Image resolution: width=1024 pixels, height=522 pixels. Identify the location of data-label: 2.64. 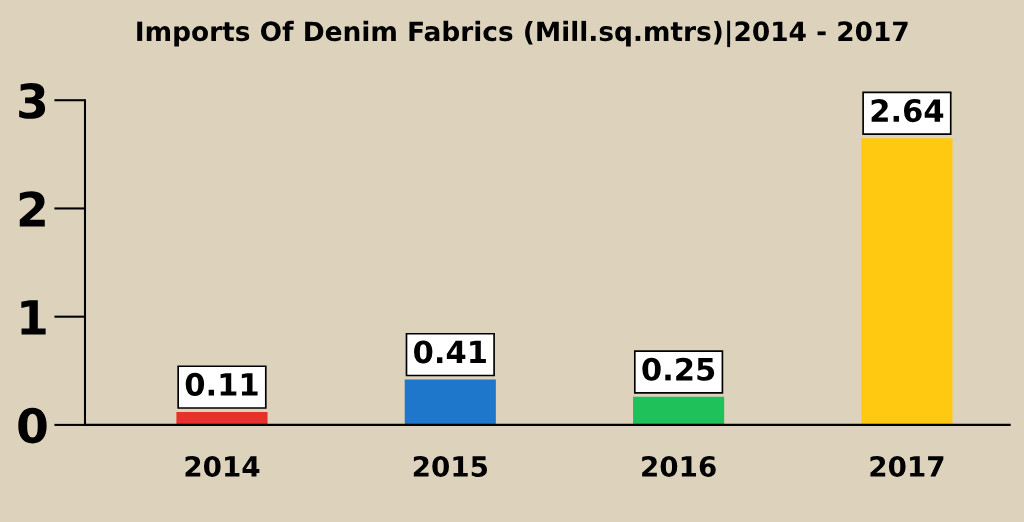
(907, 111).